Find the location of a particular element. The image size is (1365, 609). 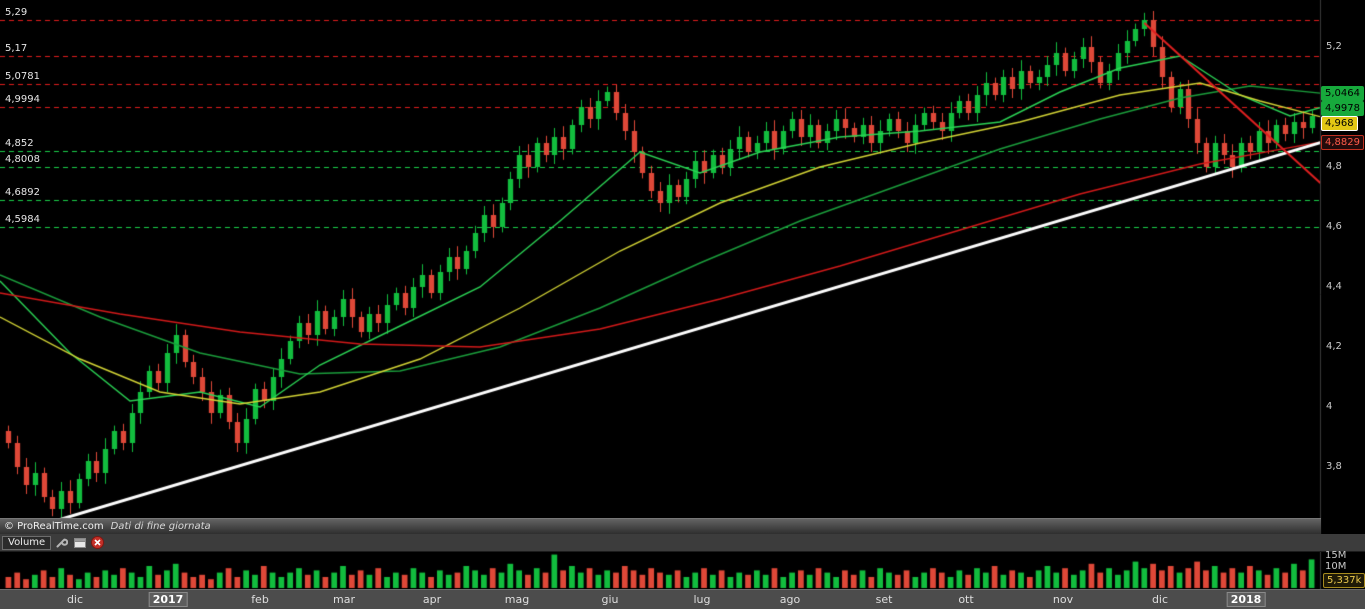

time-axis-month-label: giu is located at coordinates (610, 599).